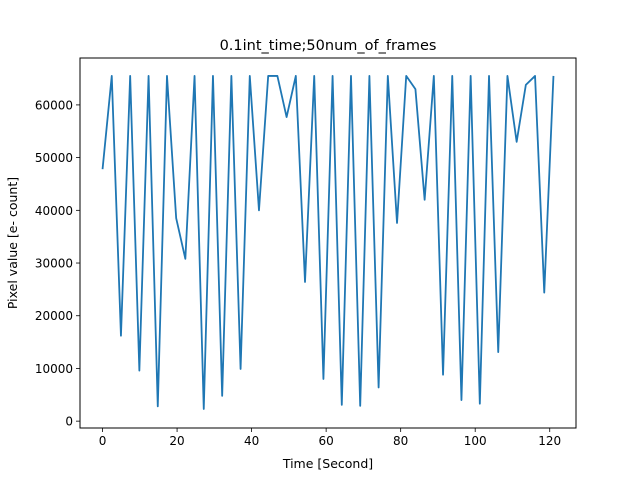  I want to click on x-tick-label: 80, so click(400, 441).